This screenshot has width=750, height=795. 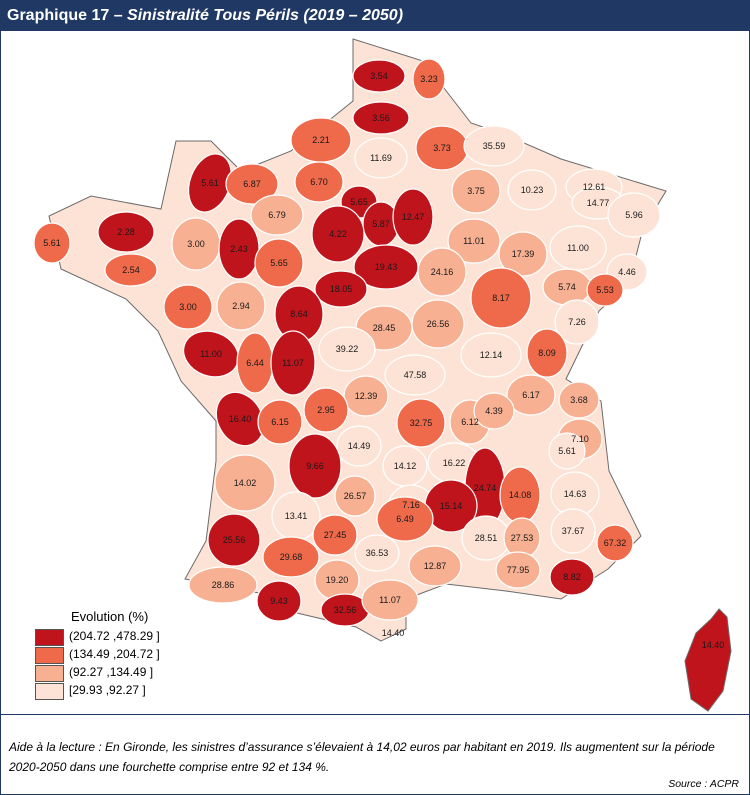 I want to click on source-note: Source : ACPR, so click(x=703, y=784).